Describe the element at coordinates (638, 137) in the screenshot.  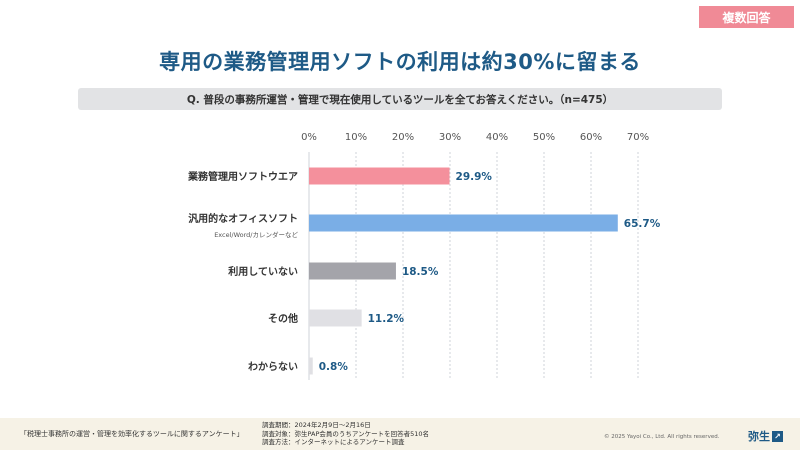
I see `x-tick-label: 70%` at that location.